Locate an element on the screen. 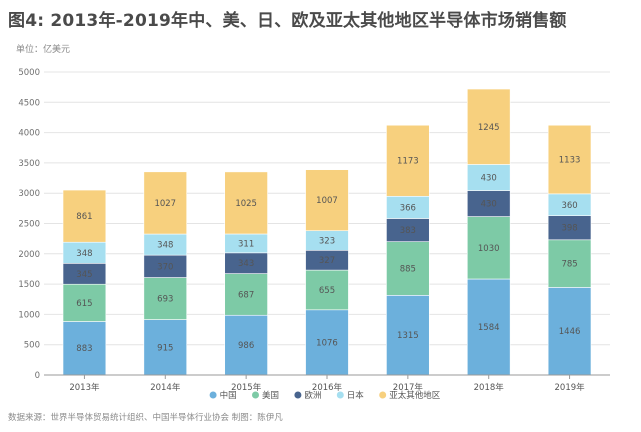  legend-label: 中国 is located at coordinates (228, 395).